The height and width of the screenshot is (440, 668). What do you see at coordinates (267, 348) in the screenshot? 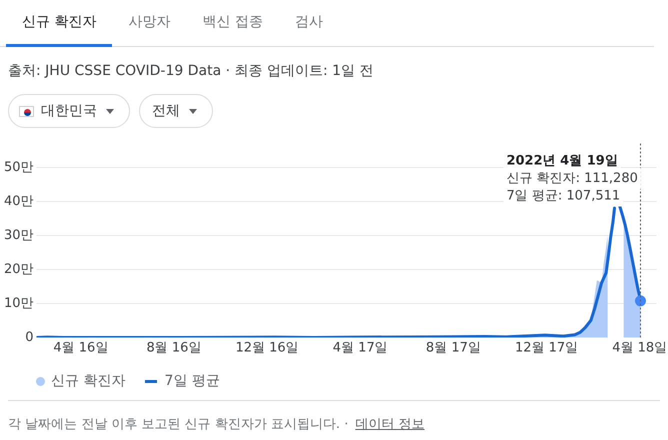
I see `x-tick-label: 12월 16일` at bounding box center [267, 348].